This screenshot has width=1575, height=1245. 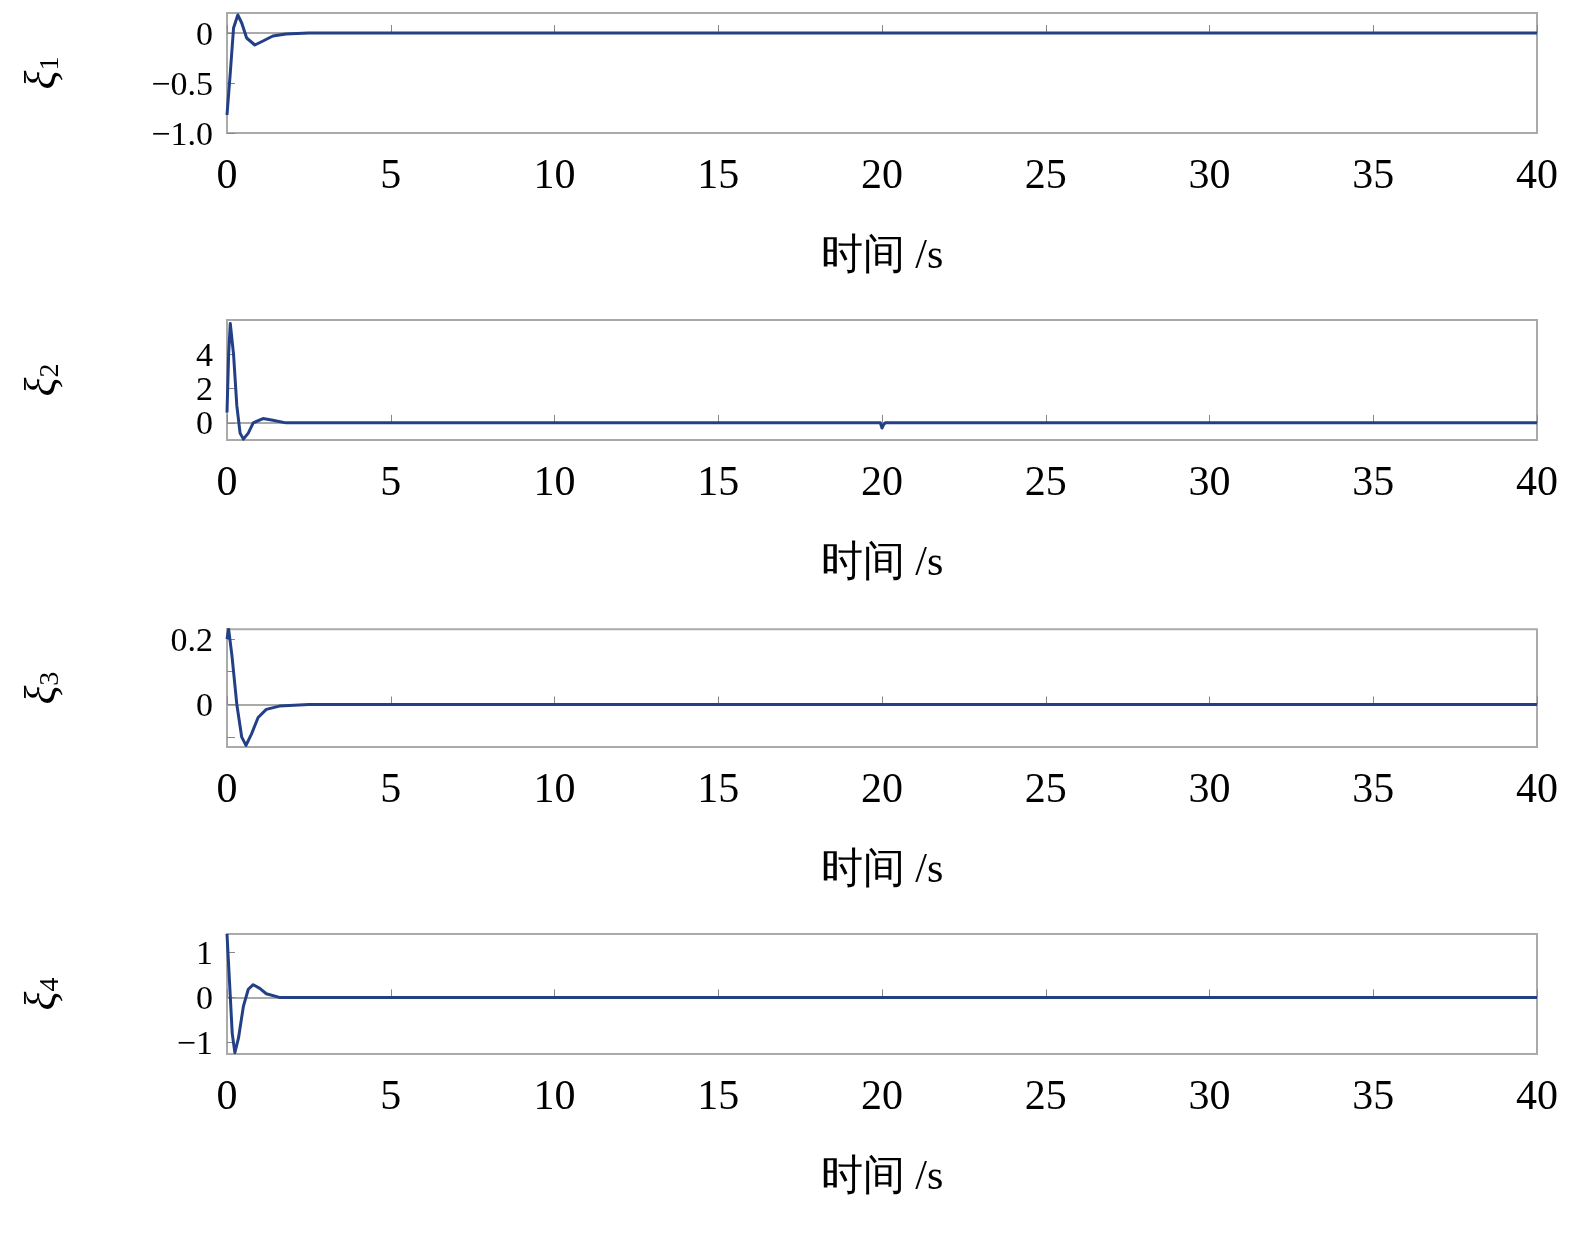 I want to click on y-tick-label: 1, so click(x=204, y=952).